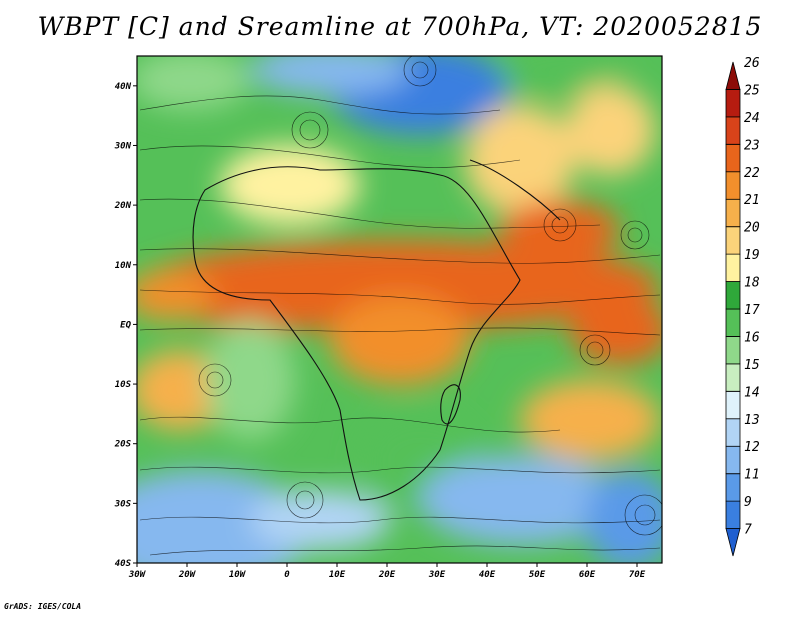 The height and width of the screenshot is (618, 800). Describe the element at coordinates (752, 447) in the screenshot. I see `colorbar-label: 12` at that location.